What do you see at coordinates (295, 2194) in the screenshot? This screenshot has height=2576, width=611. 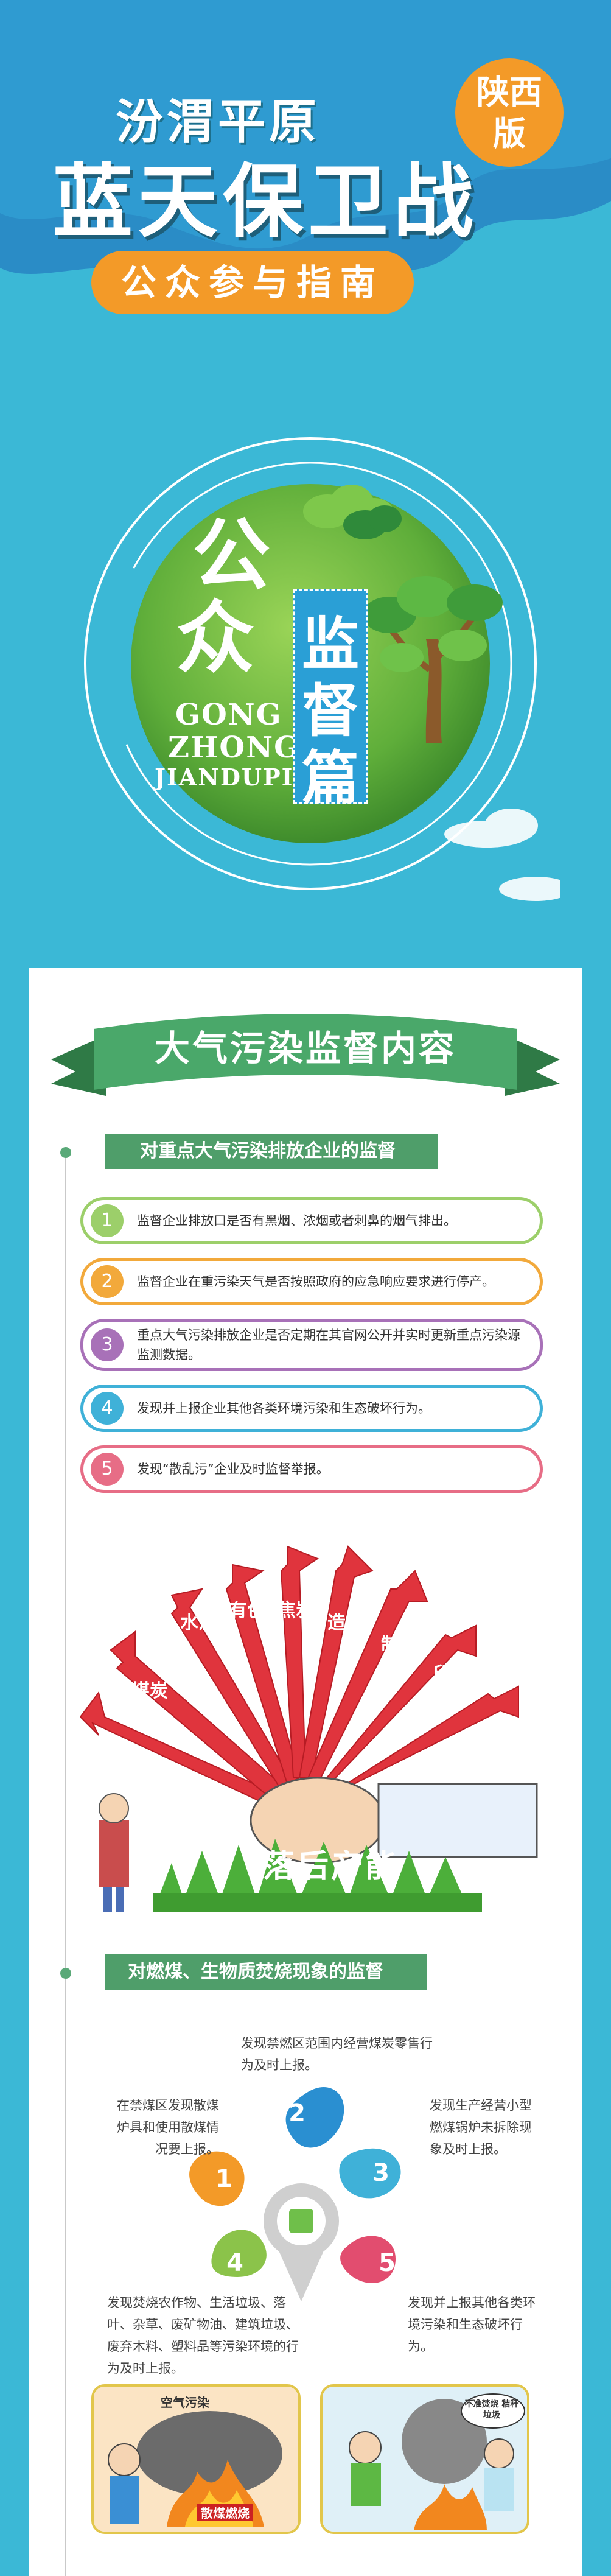 I see `petal-diagram` at bounding box center [295, 2194].